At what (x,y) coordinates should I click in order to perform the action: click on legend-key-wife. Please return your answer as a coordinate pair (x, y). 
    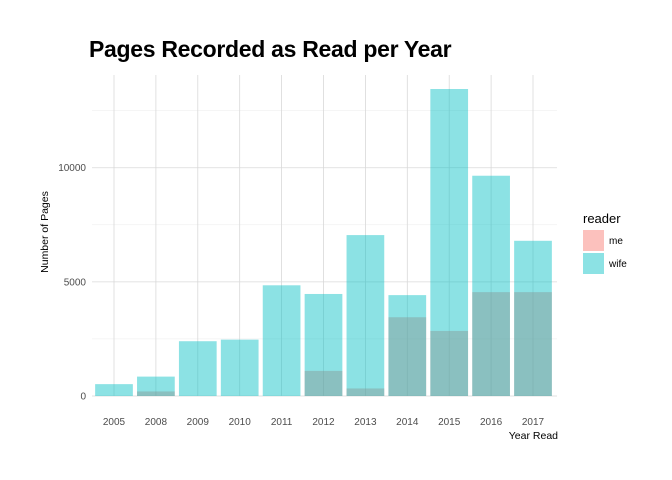
    Looking at the image, I should click on (593, 263).